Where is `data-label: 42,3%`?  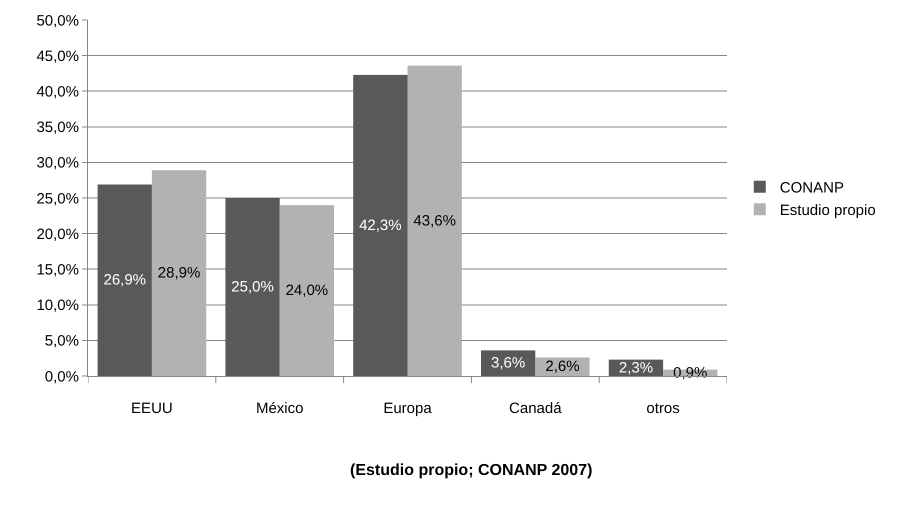
data-label: 42,3% is located at coordinates (380, 225).